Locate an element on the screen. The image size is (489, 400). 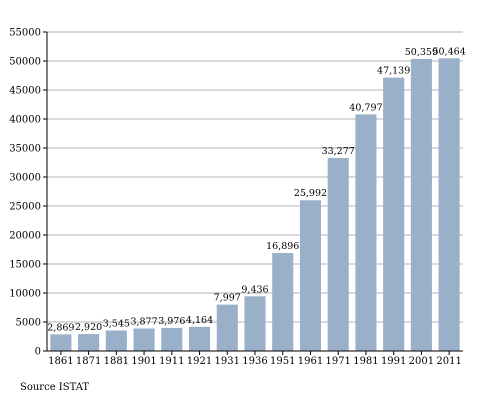
x-tick-label-1871: 1871 is located at coordinates (88, 361).